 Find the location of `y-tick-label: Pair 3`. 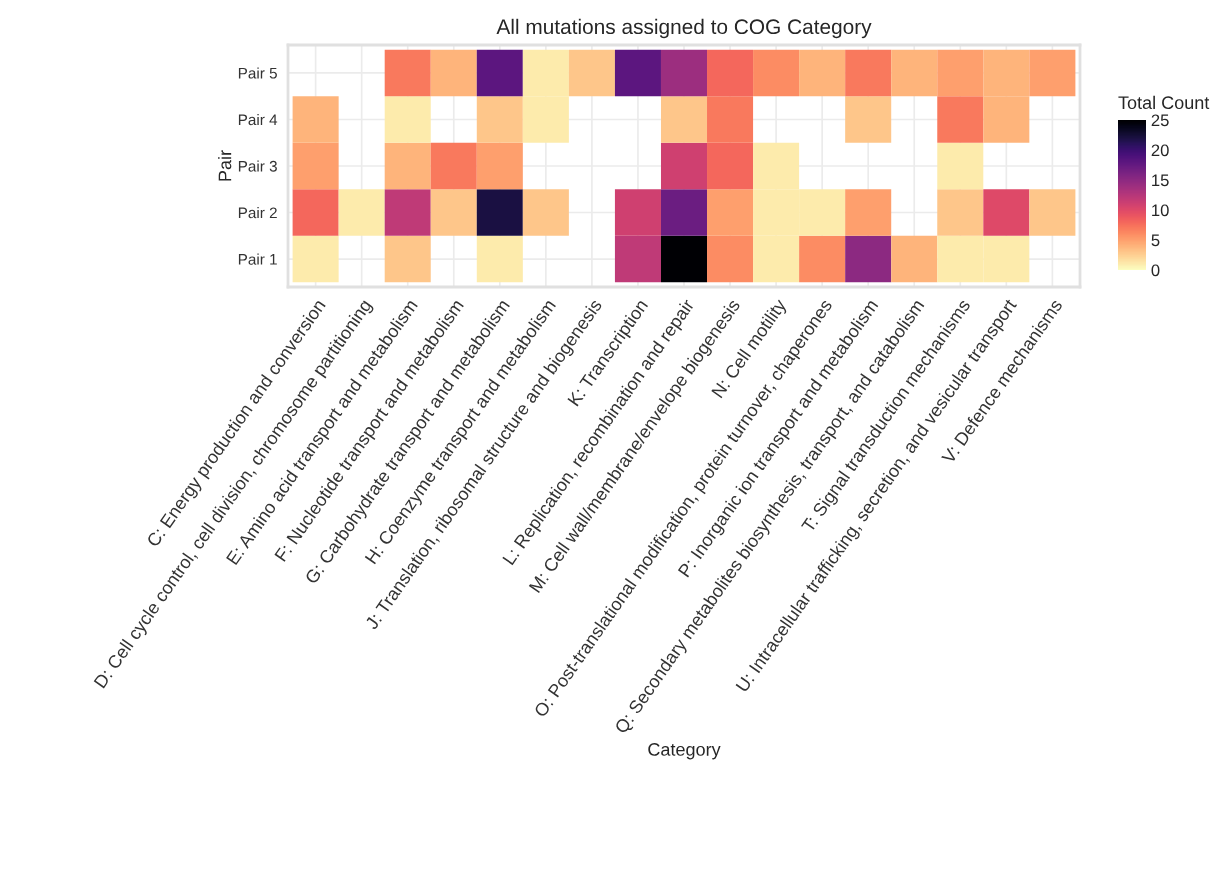

y-tick-label: Pair 3 is located at coordinates (257, 166).